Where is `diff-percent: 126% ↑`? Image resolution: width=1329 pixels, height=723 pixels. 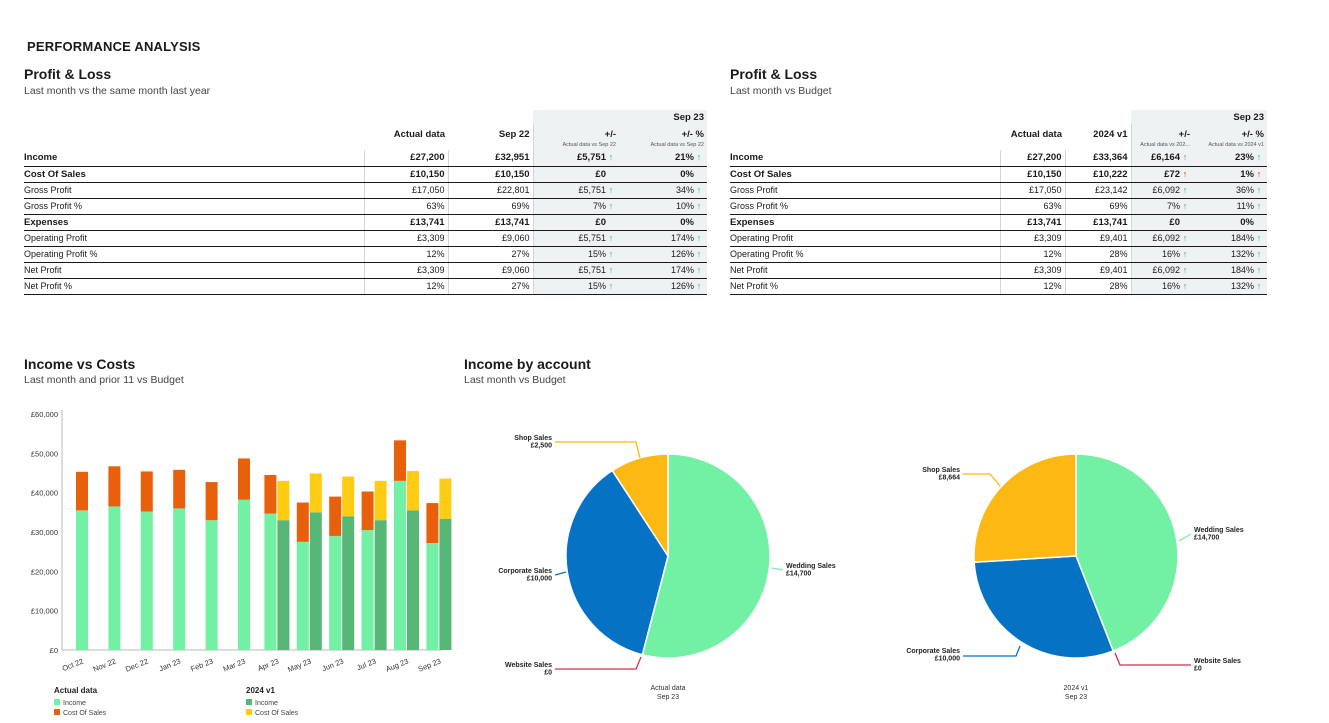
diff-percent: 126% ↑ is located at coordinates (663, 254).